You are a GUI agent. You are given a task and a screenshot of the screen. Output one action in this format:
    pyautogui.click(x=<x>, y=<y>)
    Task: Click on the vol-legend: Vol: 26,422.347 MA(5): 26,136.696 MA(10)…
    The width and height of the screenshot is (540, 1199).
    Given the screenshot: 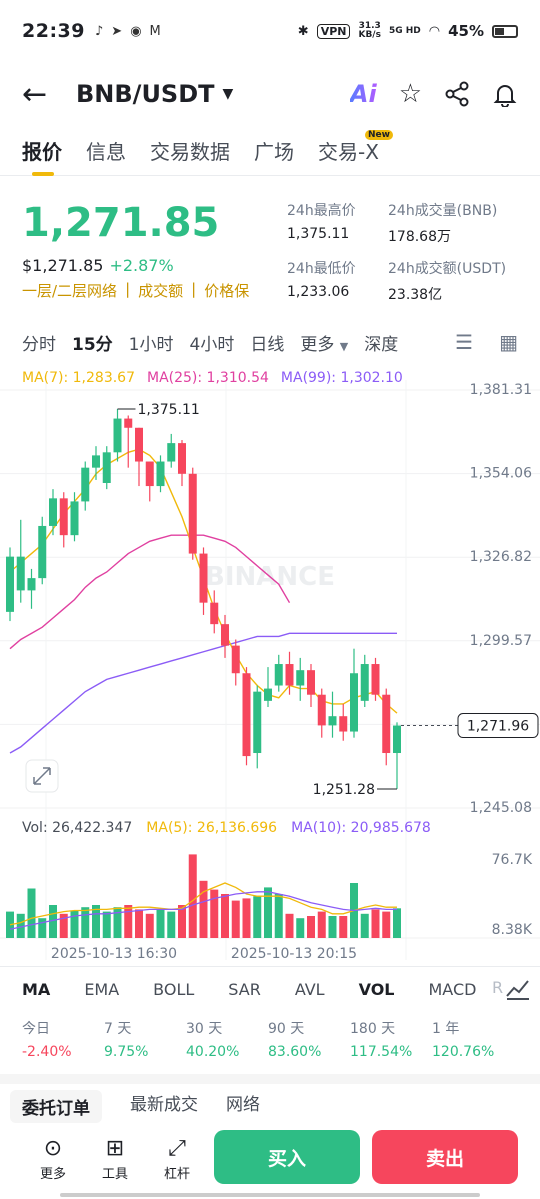 What is the action you would take?
    pyautogui.click(x=226, y=828)
    